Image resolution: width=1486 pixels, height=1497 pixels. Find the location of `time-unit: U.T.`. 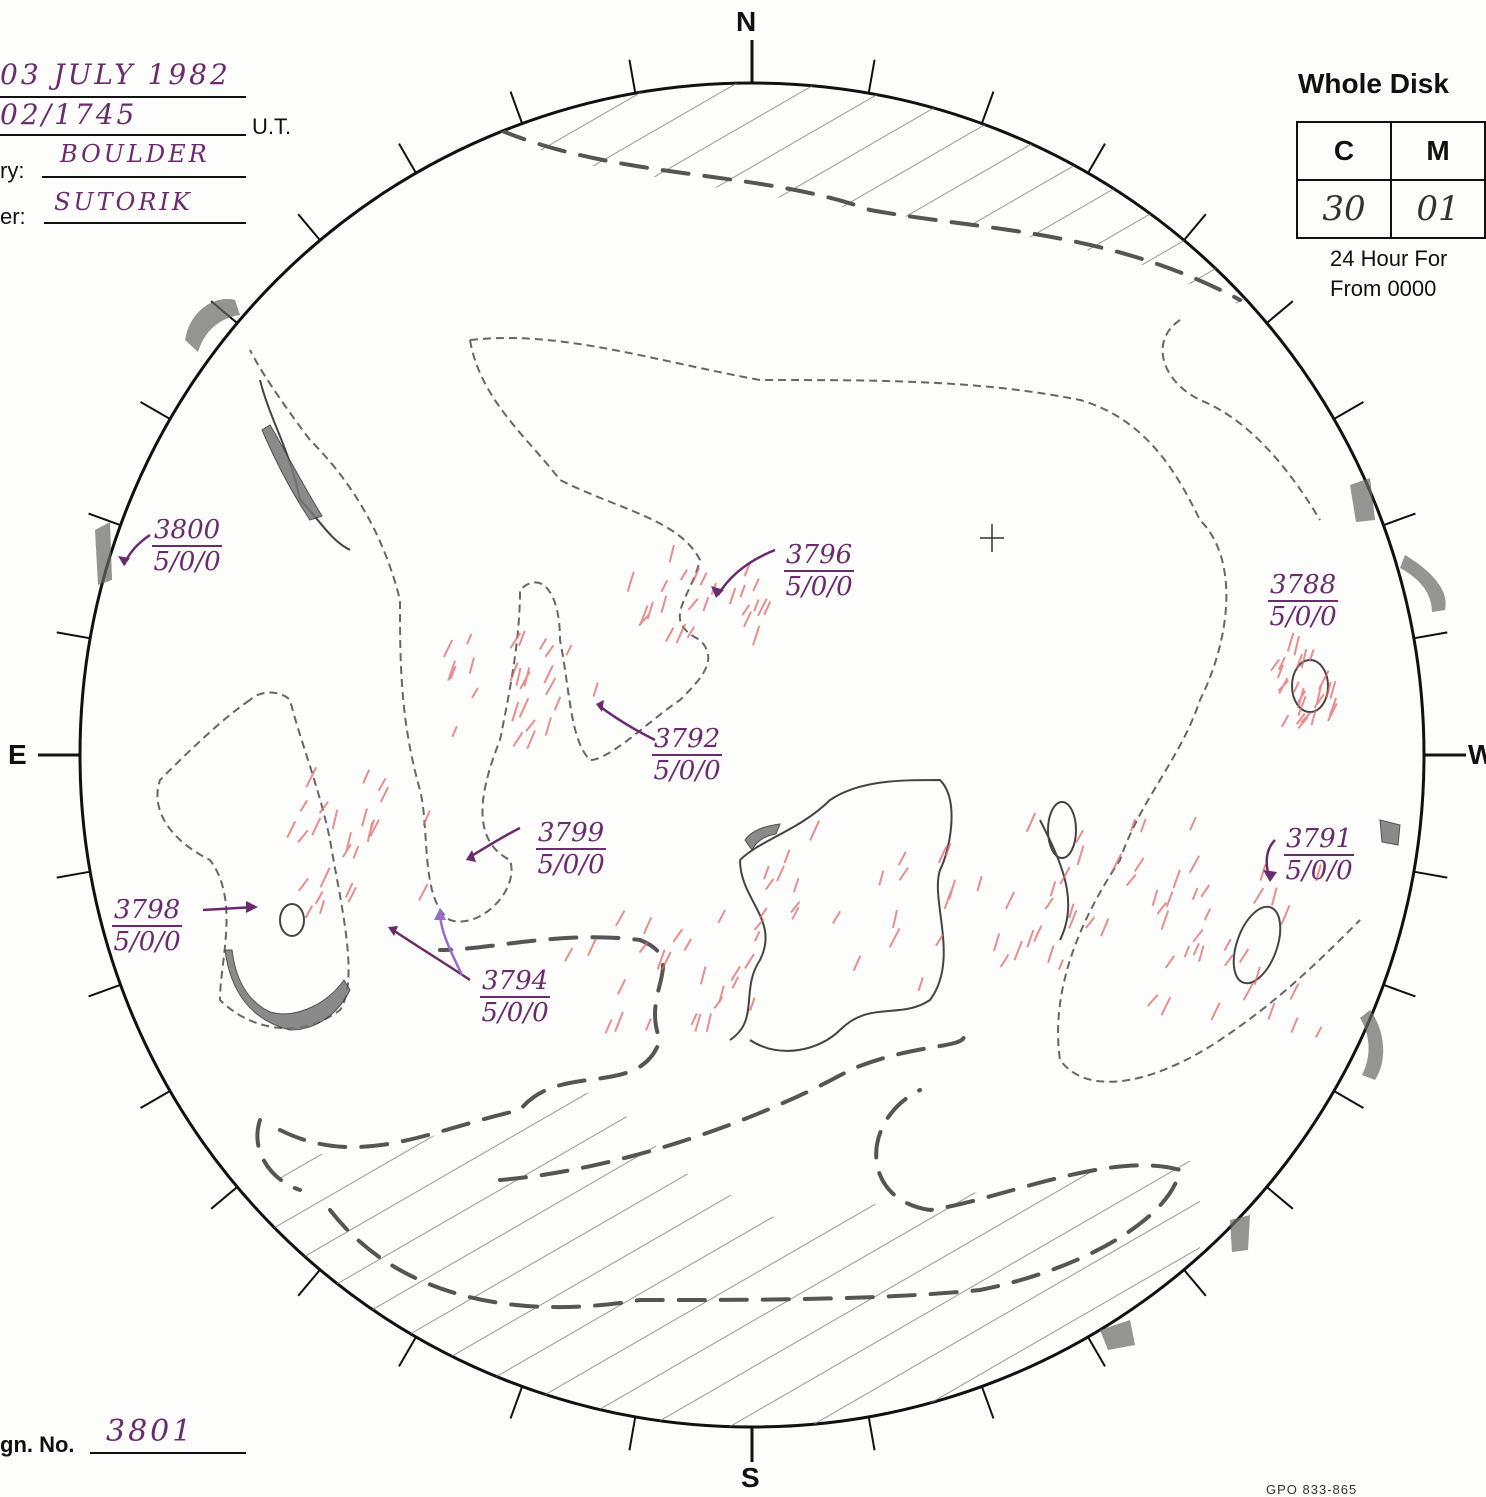

time-unit: U.T. is located at coordinates (272, 126).